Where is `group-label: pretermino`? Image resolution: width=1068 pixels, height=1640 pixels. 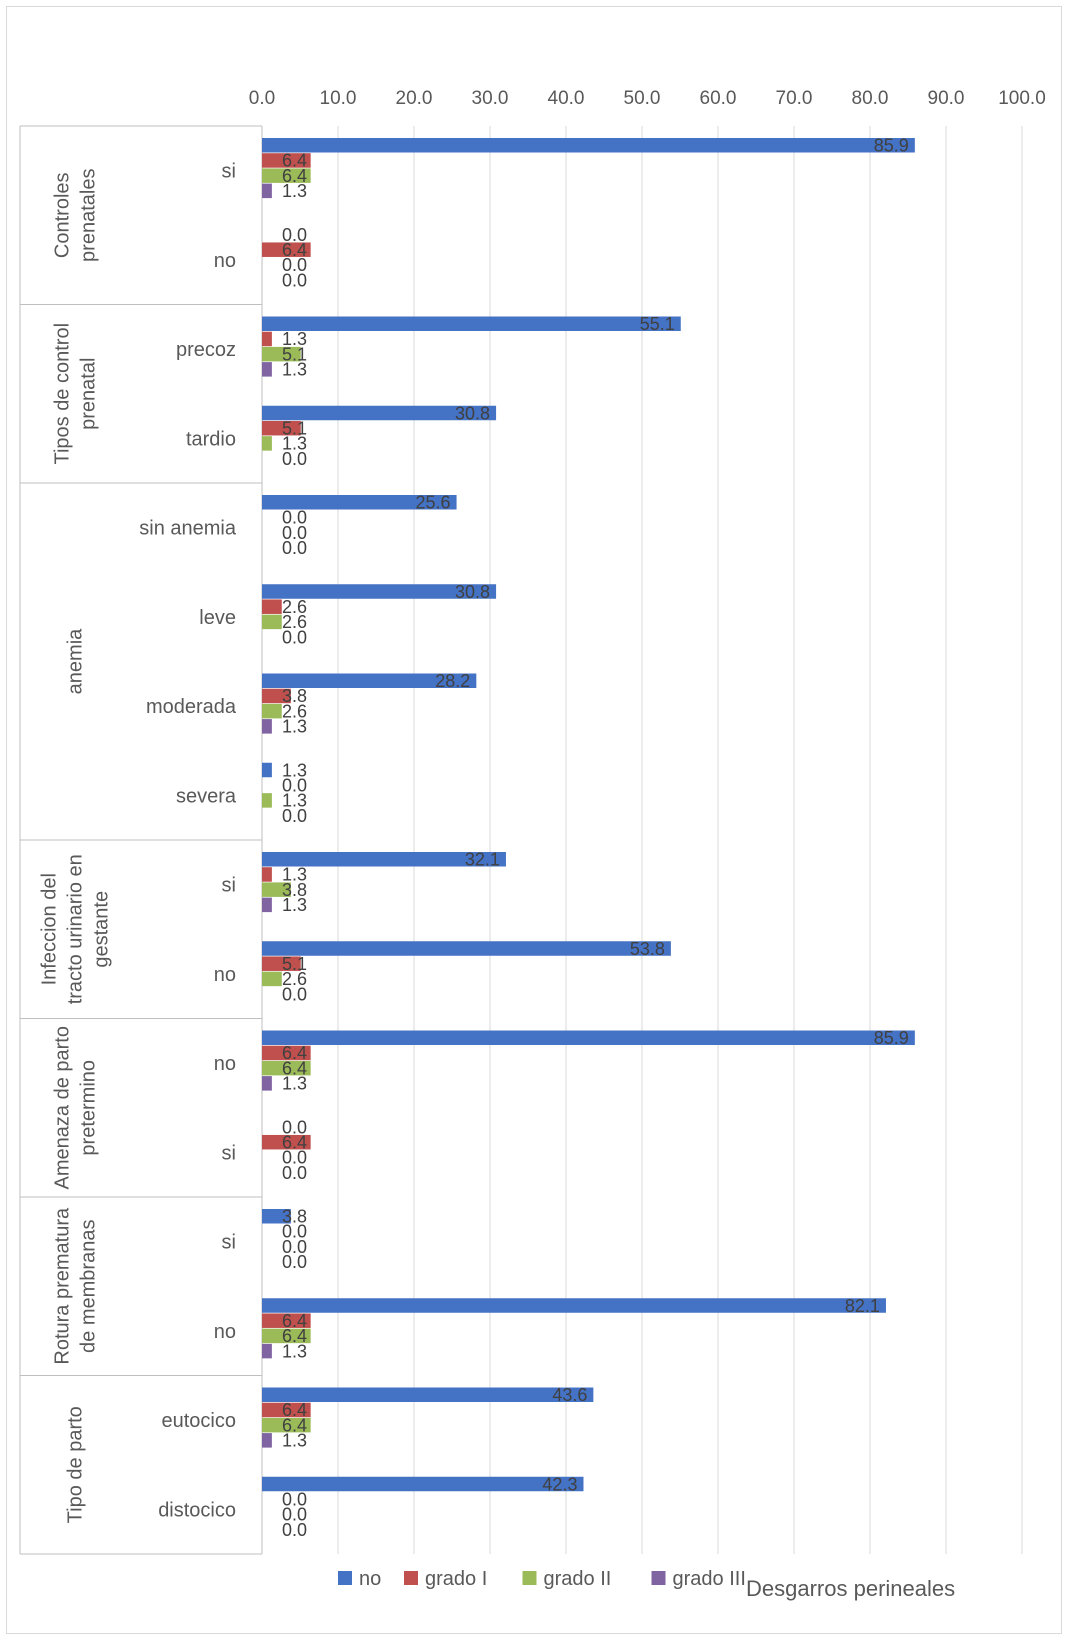
group-label: pretermino is located at coordinates (88, 1108).